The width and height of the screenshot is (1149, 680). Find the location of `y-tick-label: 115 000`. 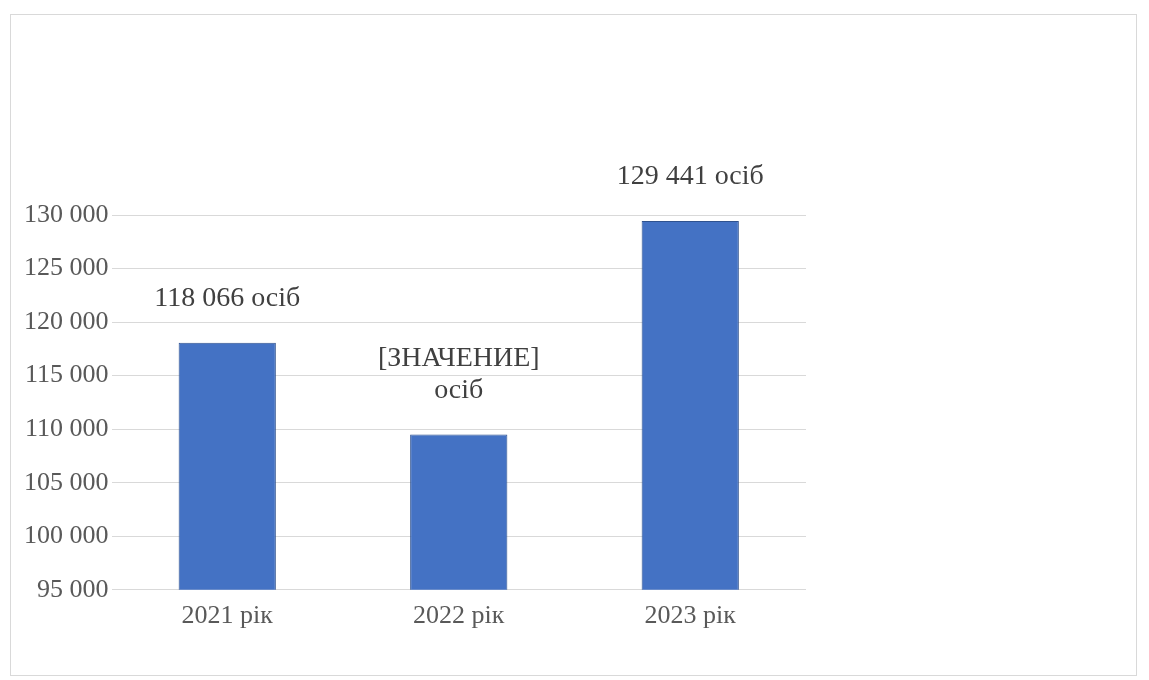

y-tick-label: 115 000 is located at coordinates (66, 374).